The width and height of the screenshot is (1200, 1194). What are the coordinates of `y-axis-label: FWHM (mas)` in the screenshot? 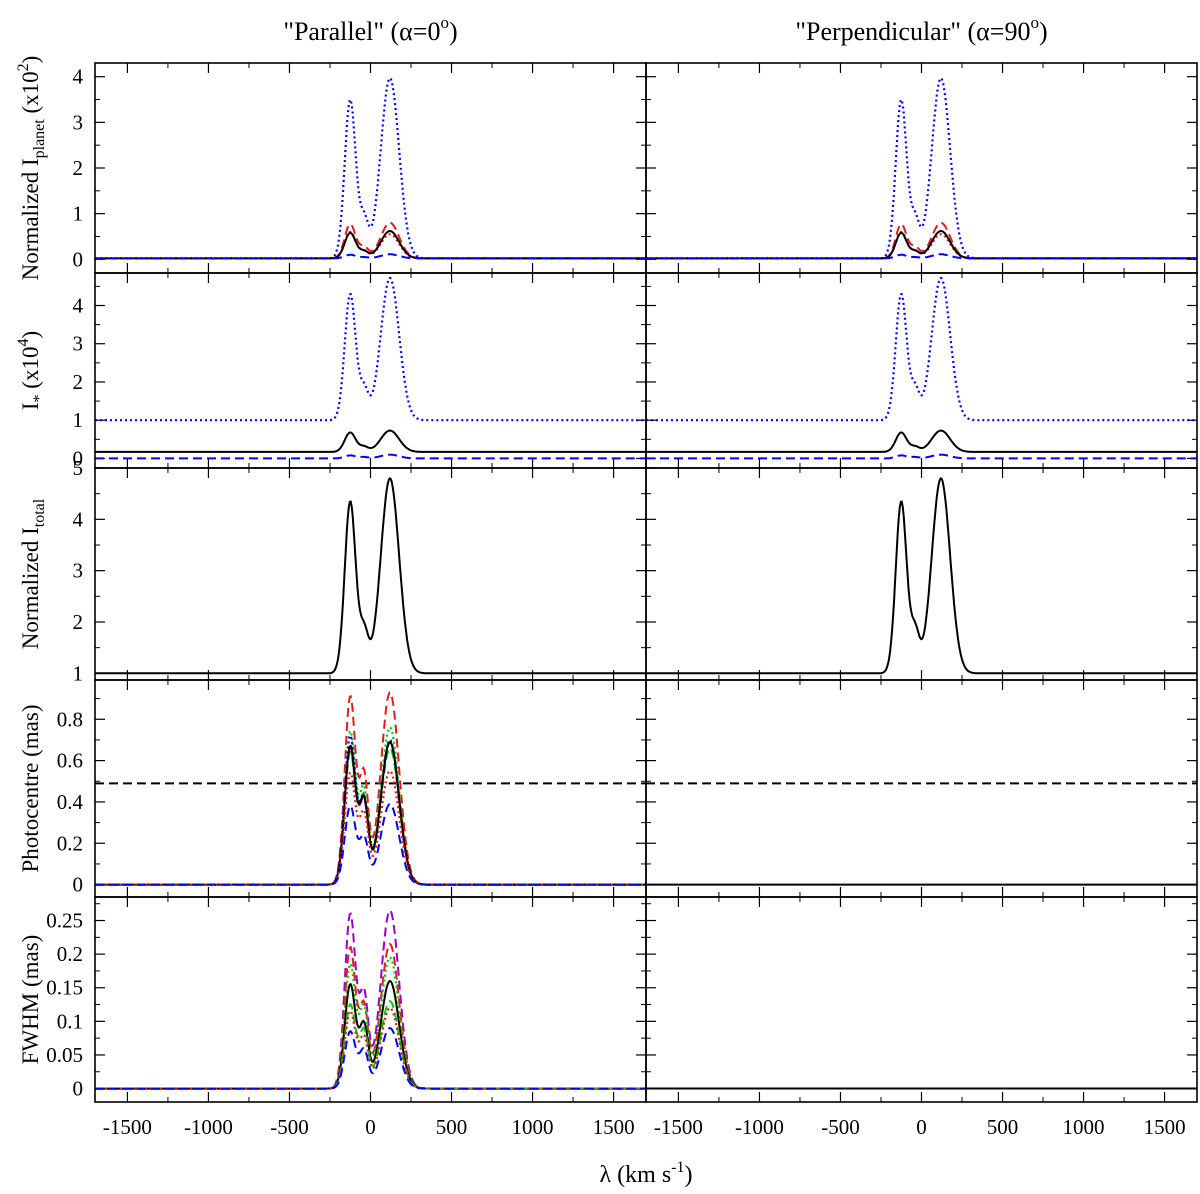 It's located at (30, 1000).